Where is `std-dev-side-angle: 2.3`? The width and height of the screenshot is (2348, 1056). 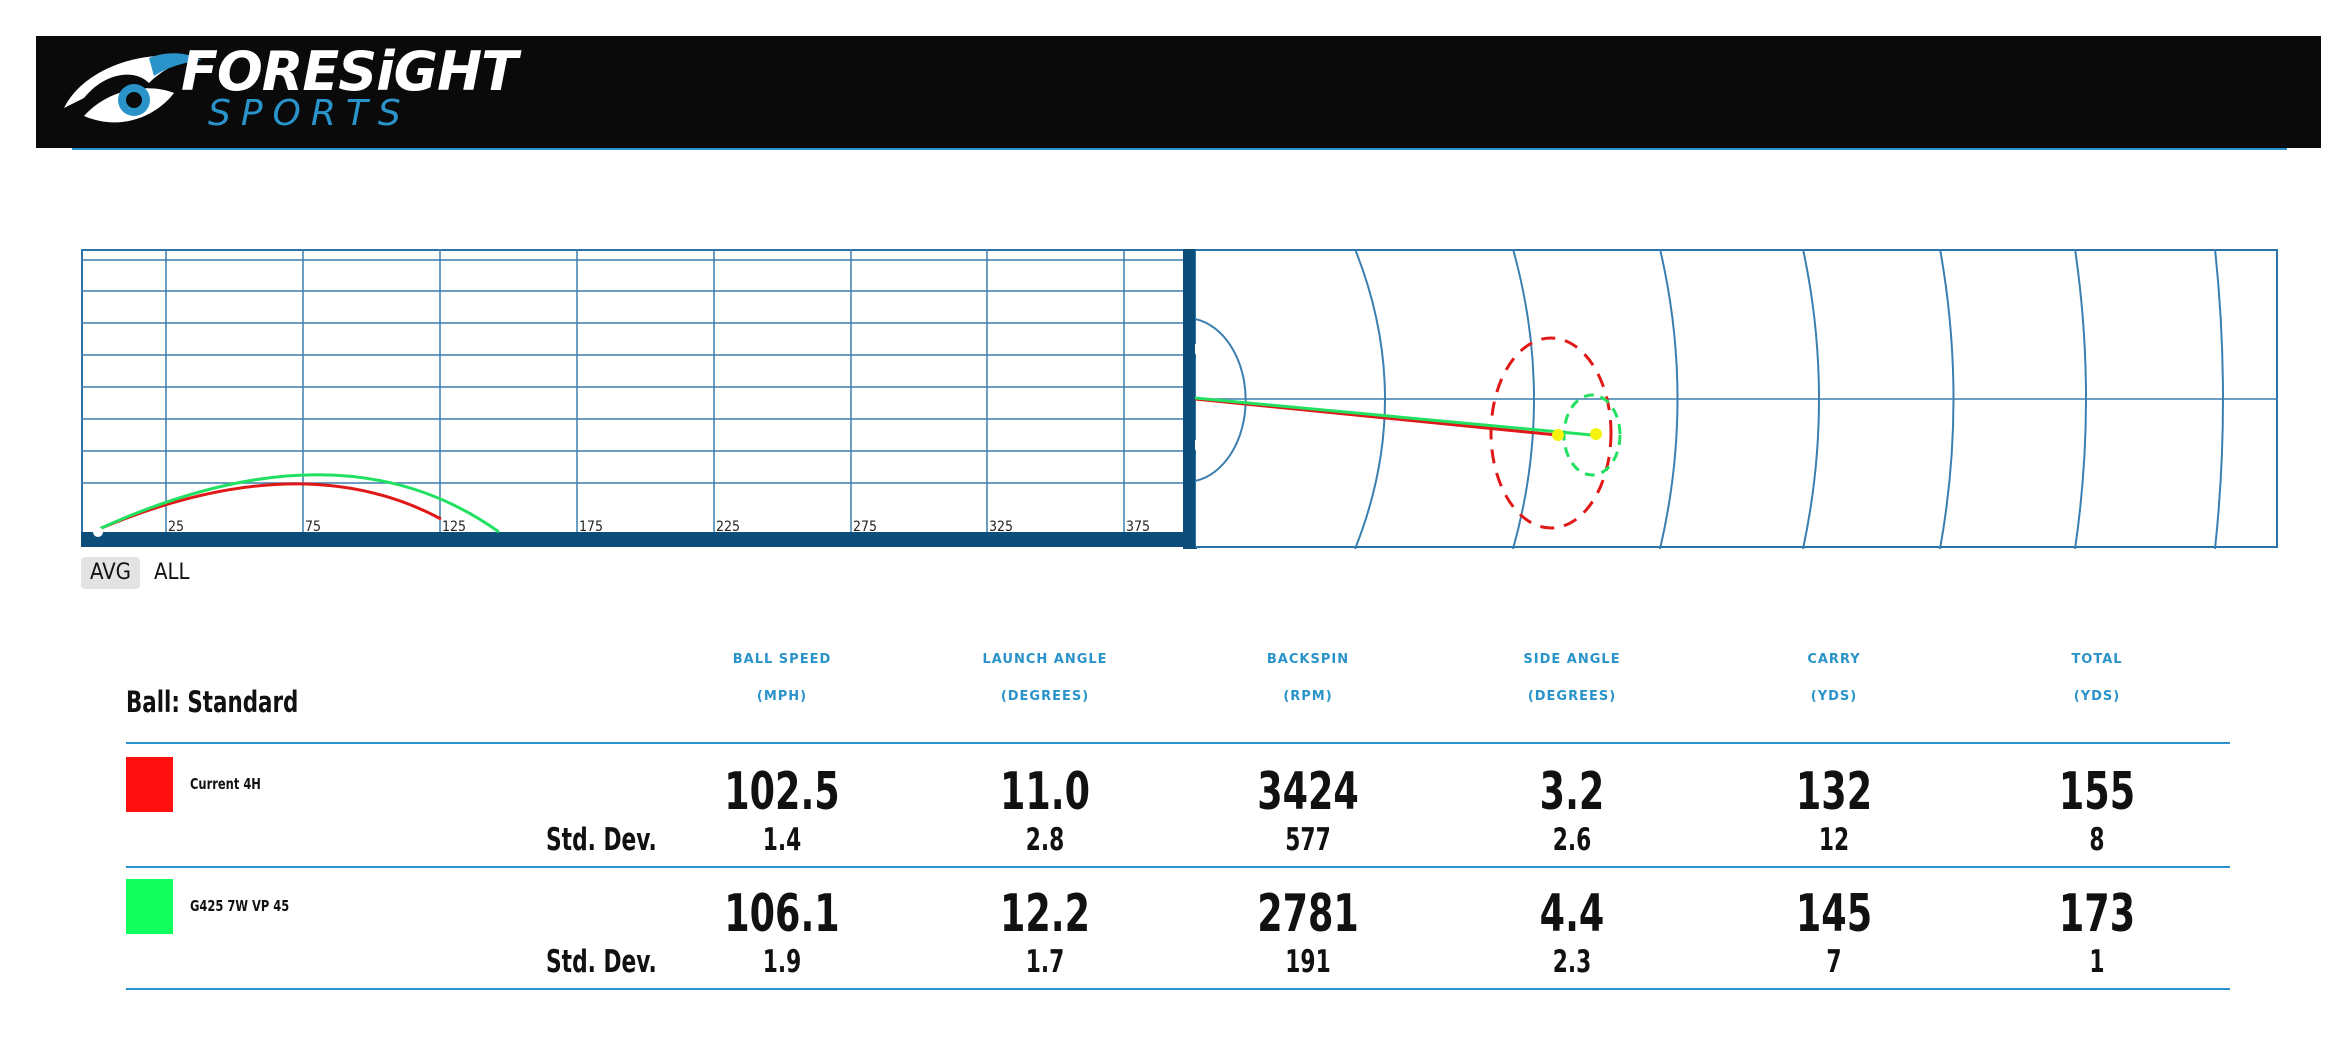 std-dev-side-angle: 2.3 is located at coordinates (1572, 962).